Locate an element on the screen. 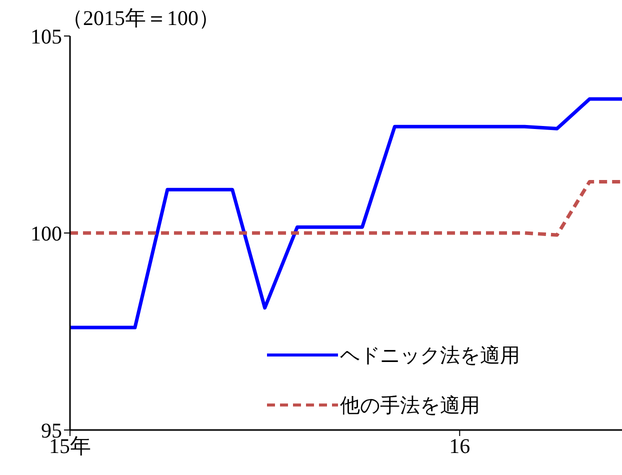 Image resolution: width=622 pixels, height=475 pixels. legend-label: ヘドニック法を適用 is located at coordinates (430, 356).